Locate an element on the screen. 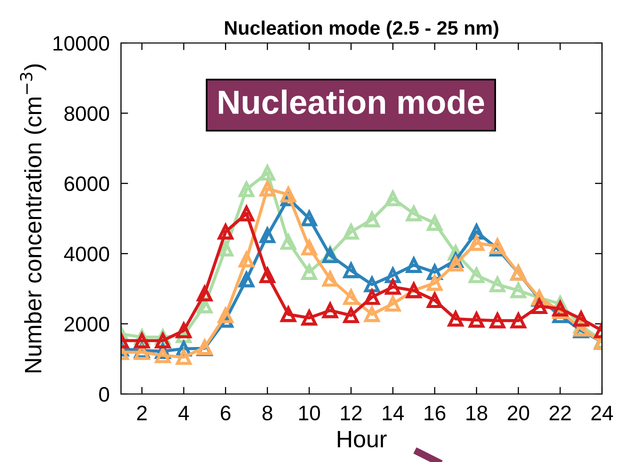  x-tick-label: 8 is located at coordinates (267, 413).